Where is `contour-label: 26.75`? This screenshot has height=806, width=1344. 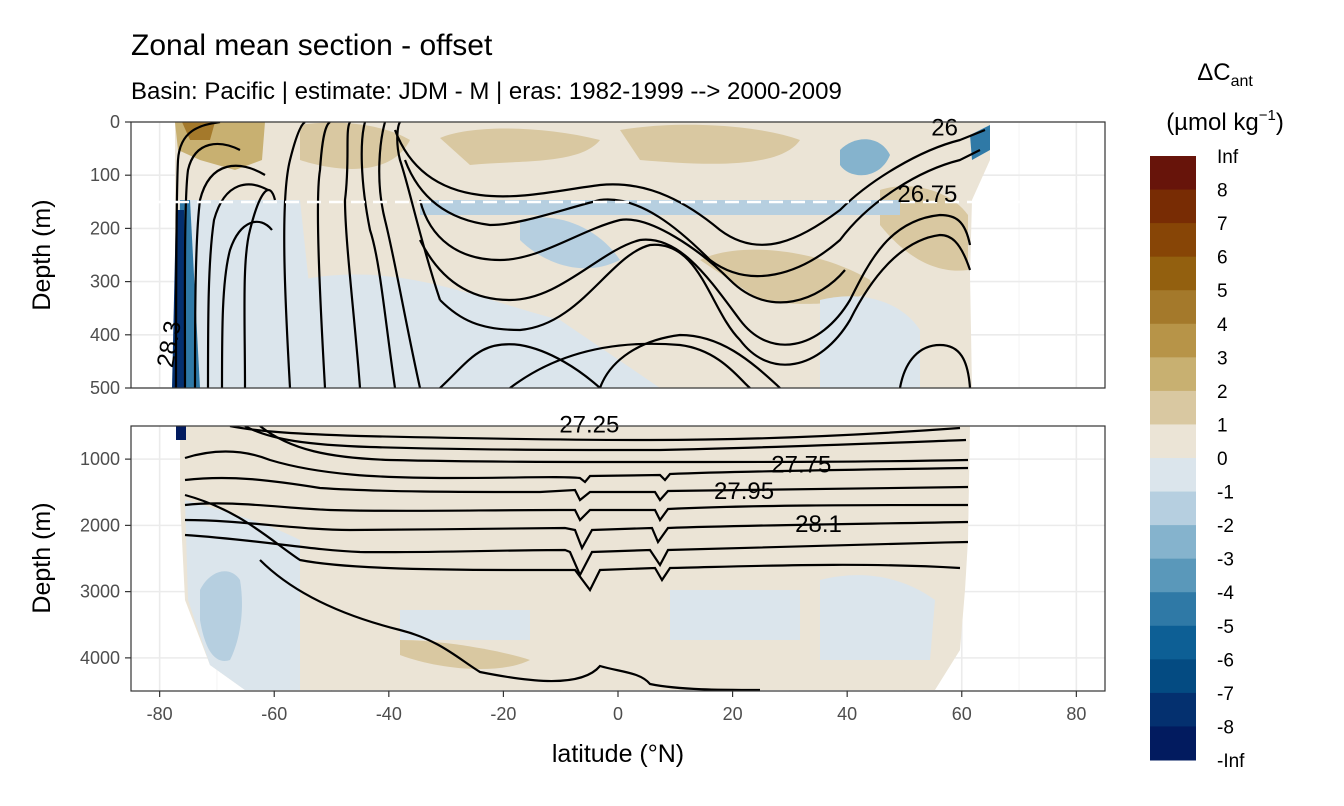
contour-label: 26.75 is located at coordinates (927, 194).